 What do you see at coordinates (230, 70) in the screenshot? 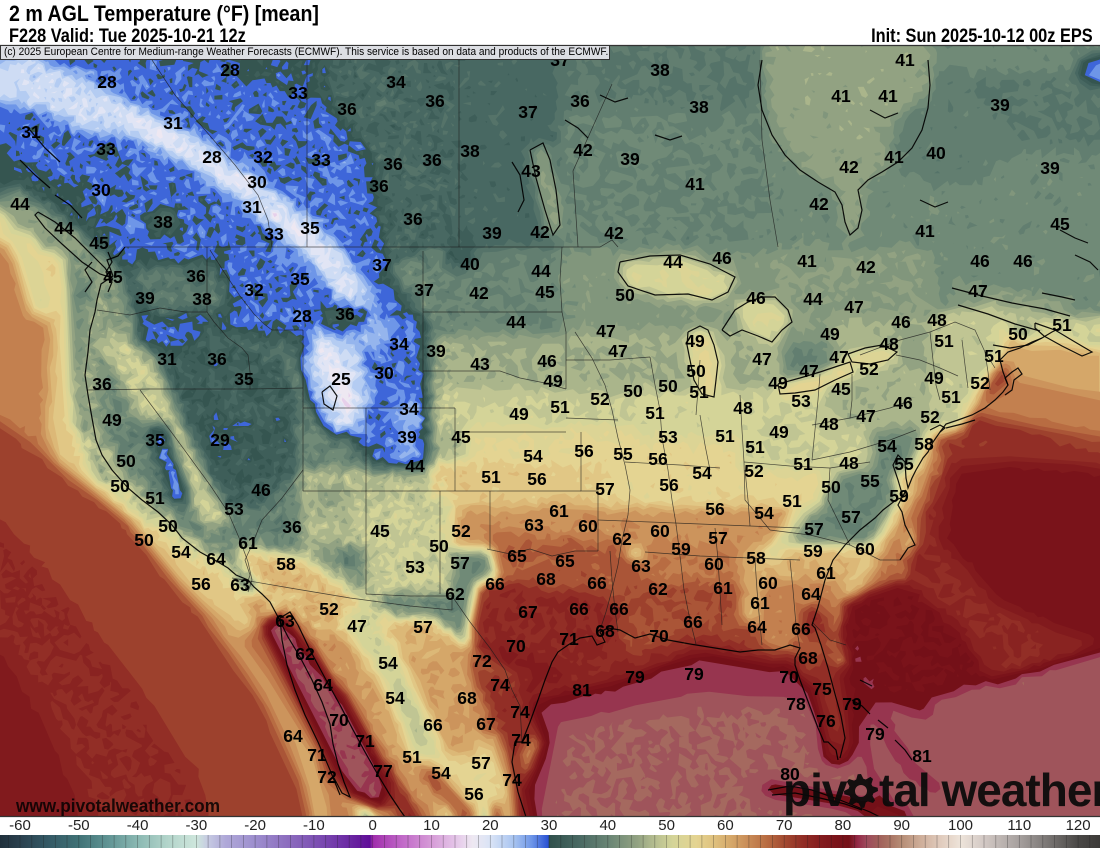
I see `svg-text: 28` at bounding box center [230, 70].